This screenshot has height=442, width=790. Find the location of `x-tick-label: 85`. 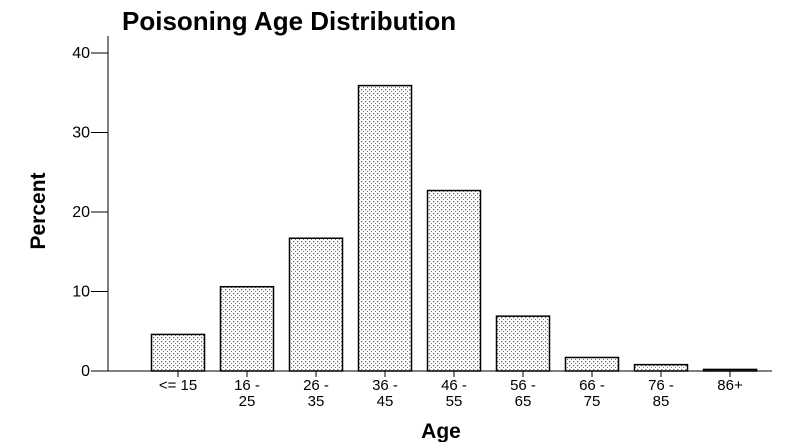

x-tick-label: 85 is located at coordinates (661, 401).